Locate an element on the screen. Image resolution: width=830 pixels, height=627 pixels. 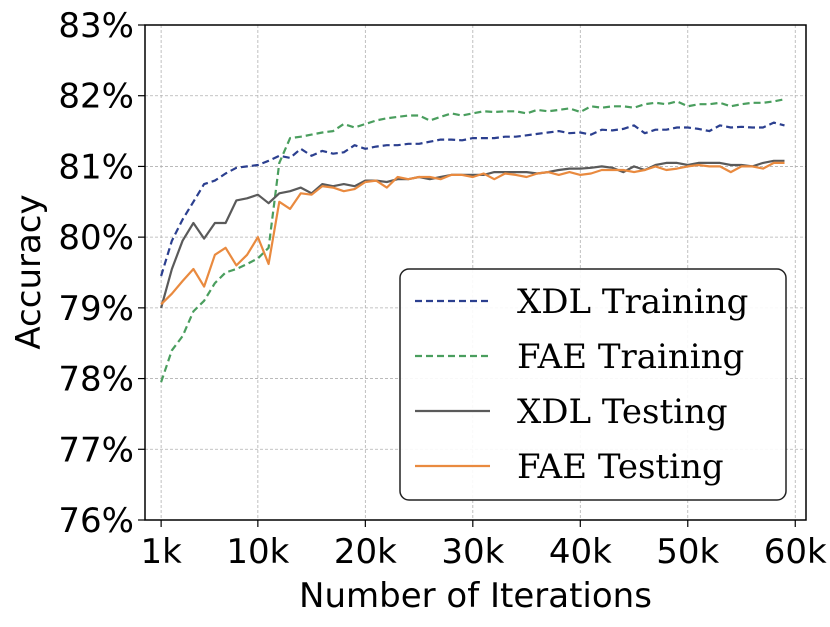
y-tick-label: 76% is located at coordinates (96, 521).